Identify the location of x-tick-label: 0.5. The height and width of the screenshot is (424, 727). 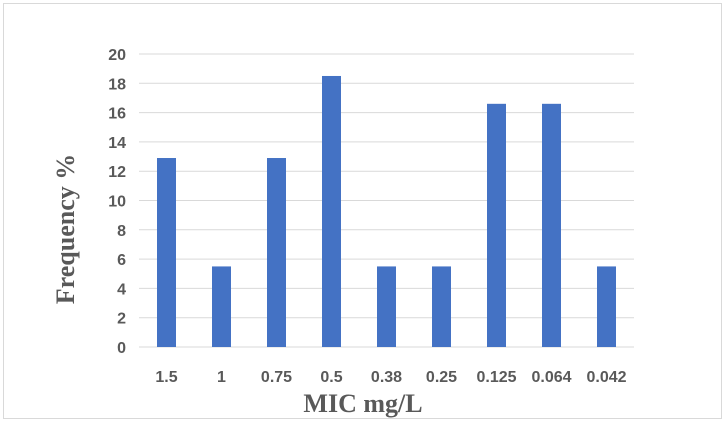
(331, 377).